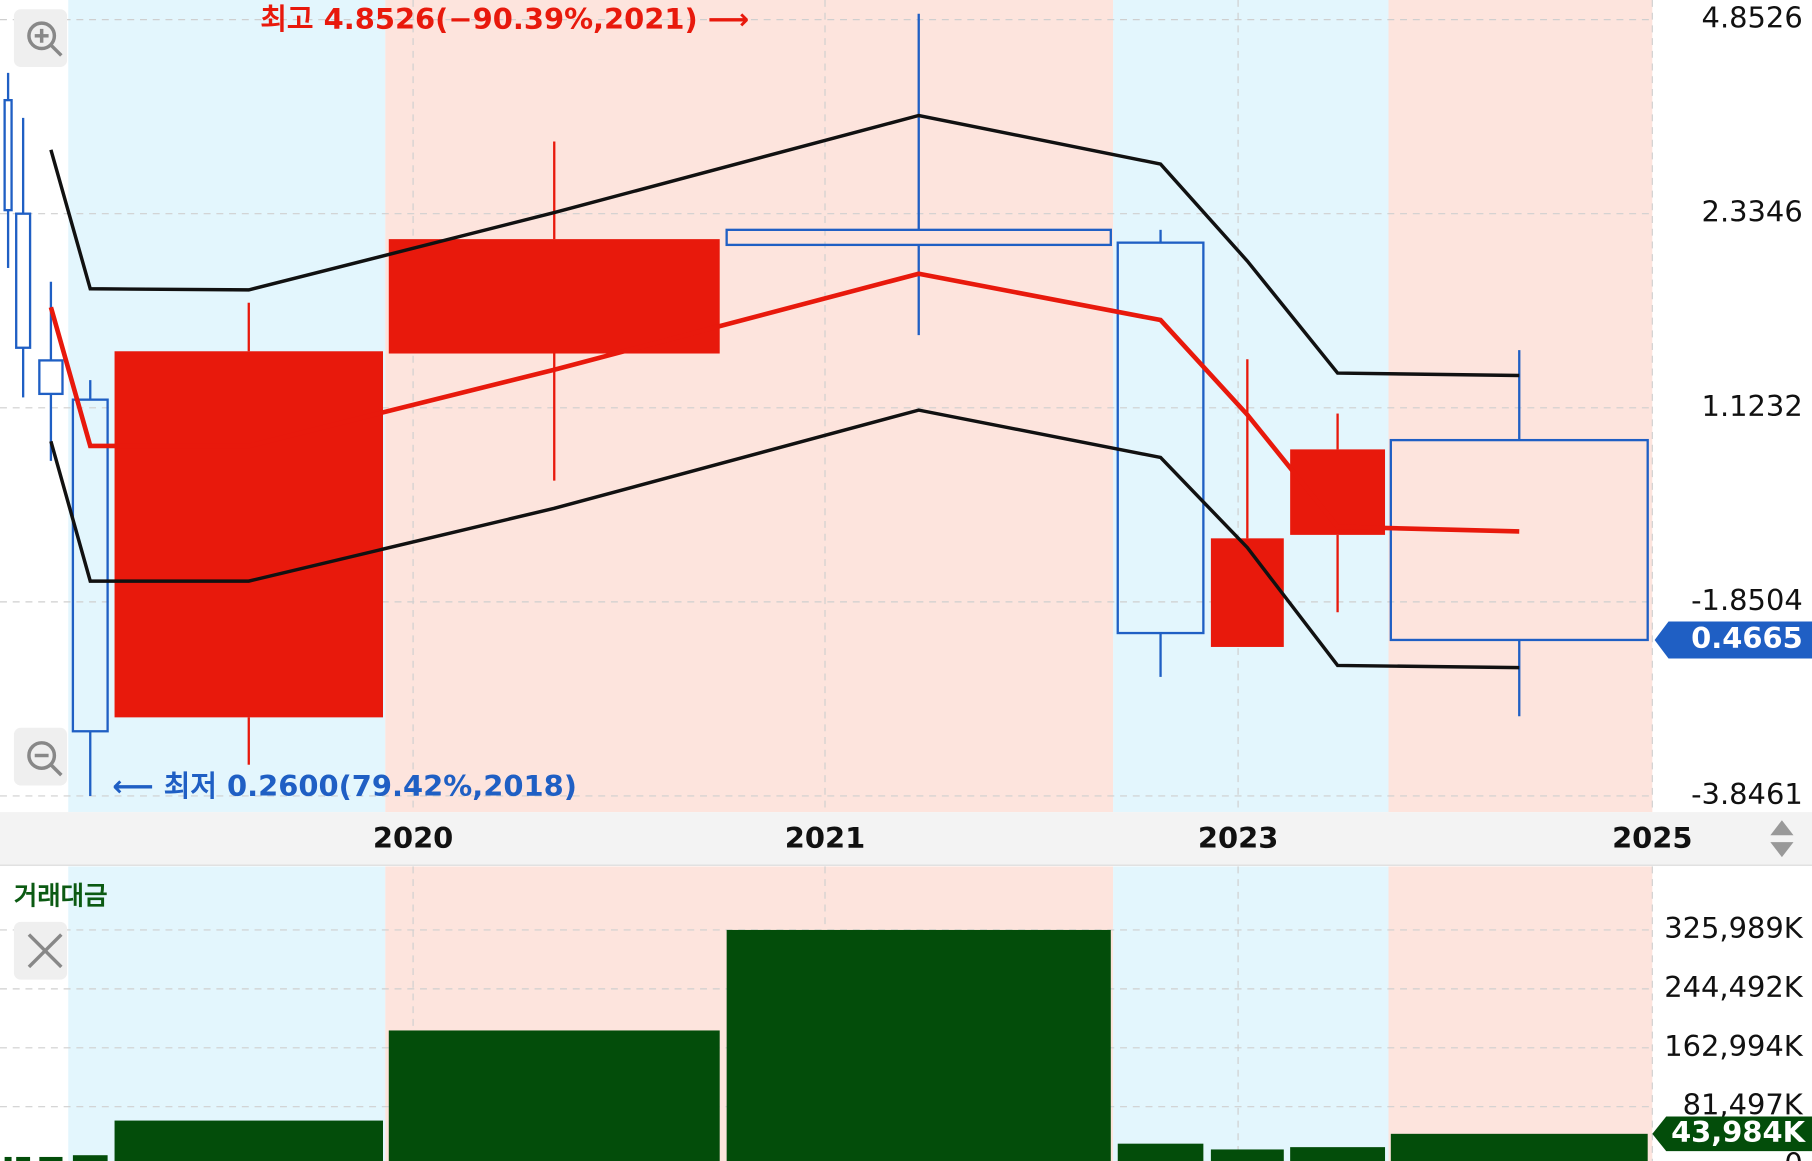 The height and width of the screenshot is (1161, 1812). I want to click on x-tick-label: 2020, so click(413, 838).